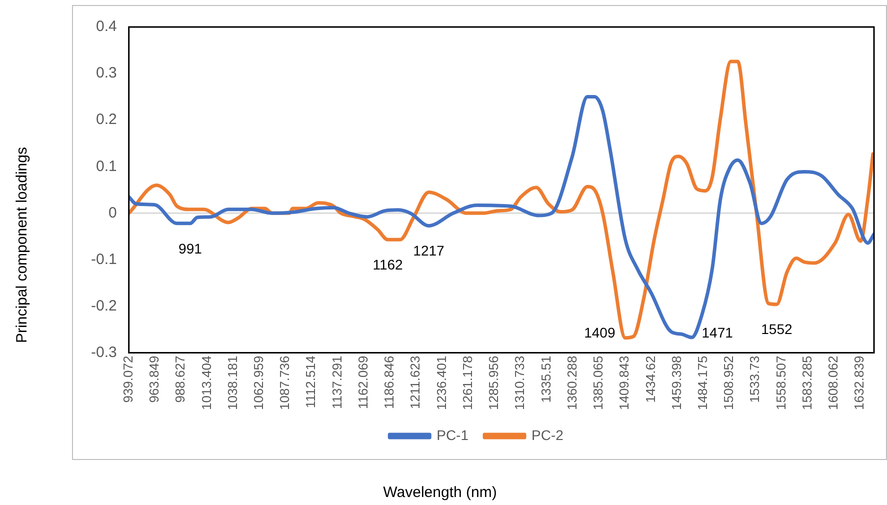 This screenshot has width=887, height=505. Describe the element at coordinates (806, 383) in the screenshot. I see `x-tick-label: 1583.285` at that location.